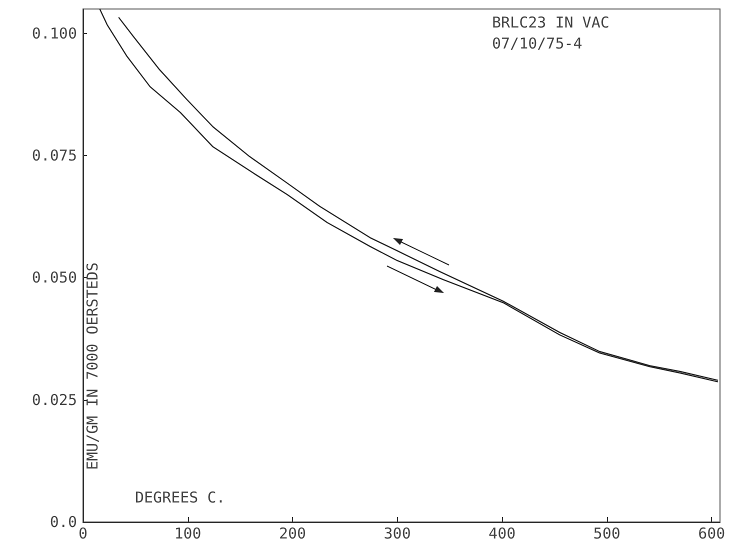 The height and width of the screenshot is (549, 733). I want to click on x-tick-label: 600, so click(712, 533).